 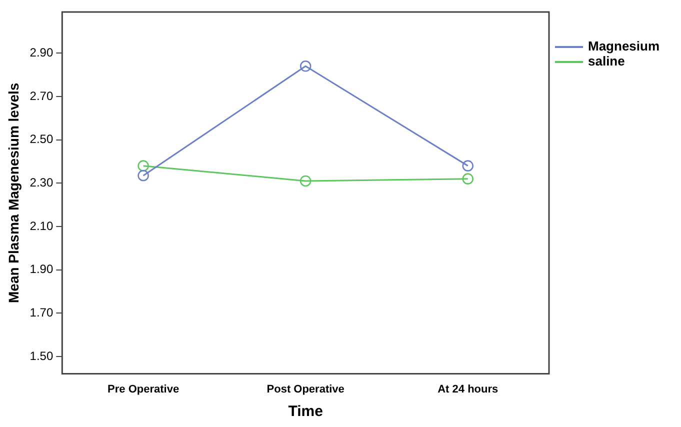 I want to click on x-tick-label: Pre Operative, so click(x=144, y=389).